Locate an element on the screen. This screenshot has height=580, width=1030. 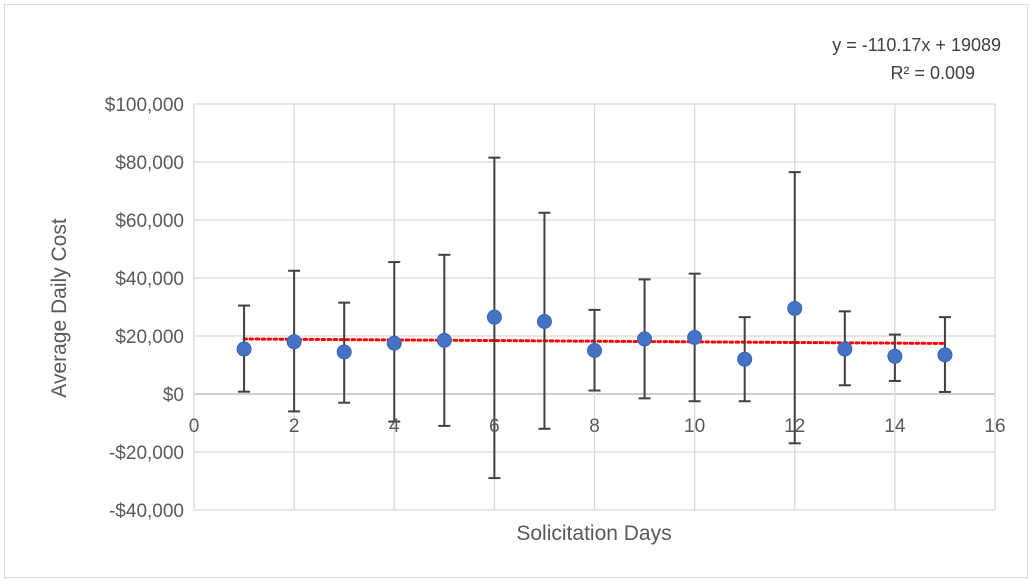
x-tick-label: 6 is located at coordinates (494, 426).